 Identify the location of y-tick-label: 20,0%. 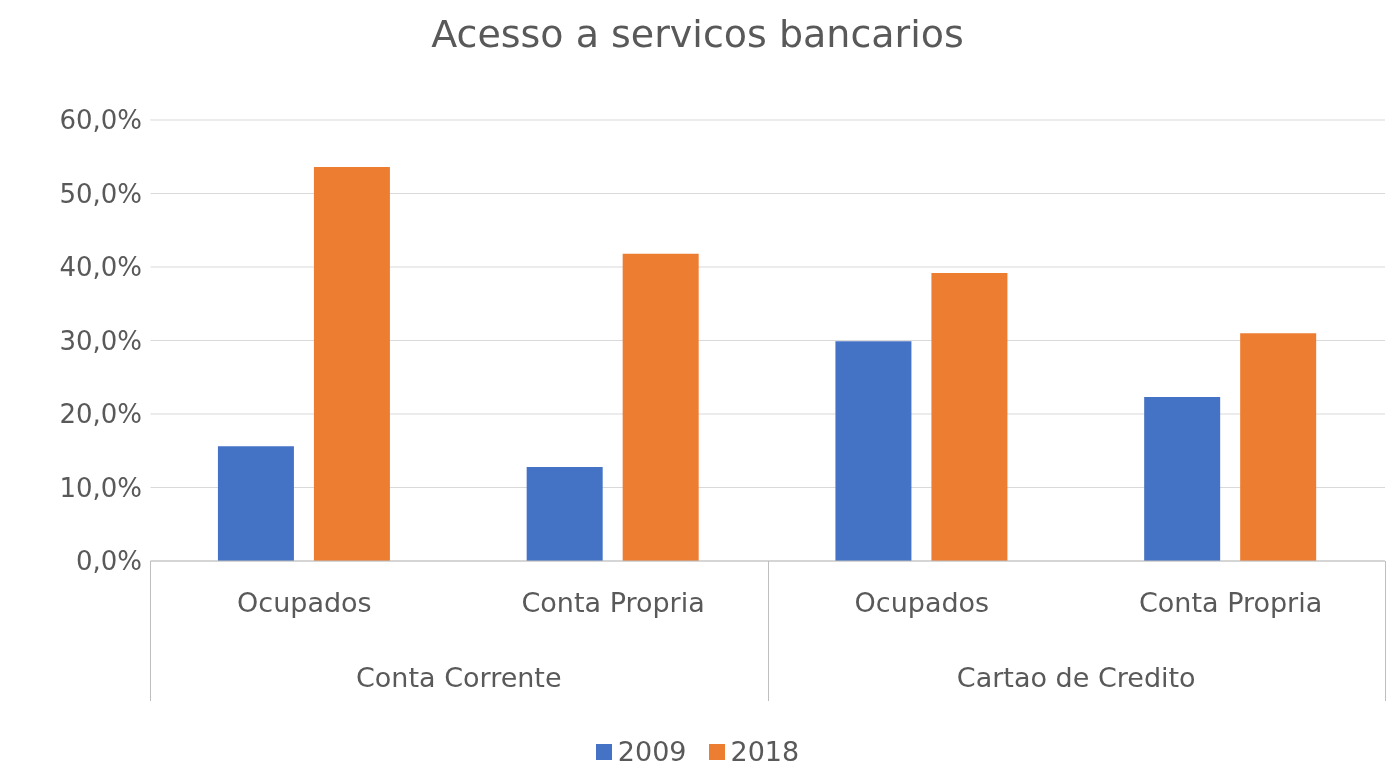
(100, 414).